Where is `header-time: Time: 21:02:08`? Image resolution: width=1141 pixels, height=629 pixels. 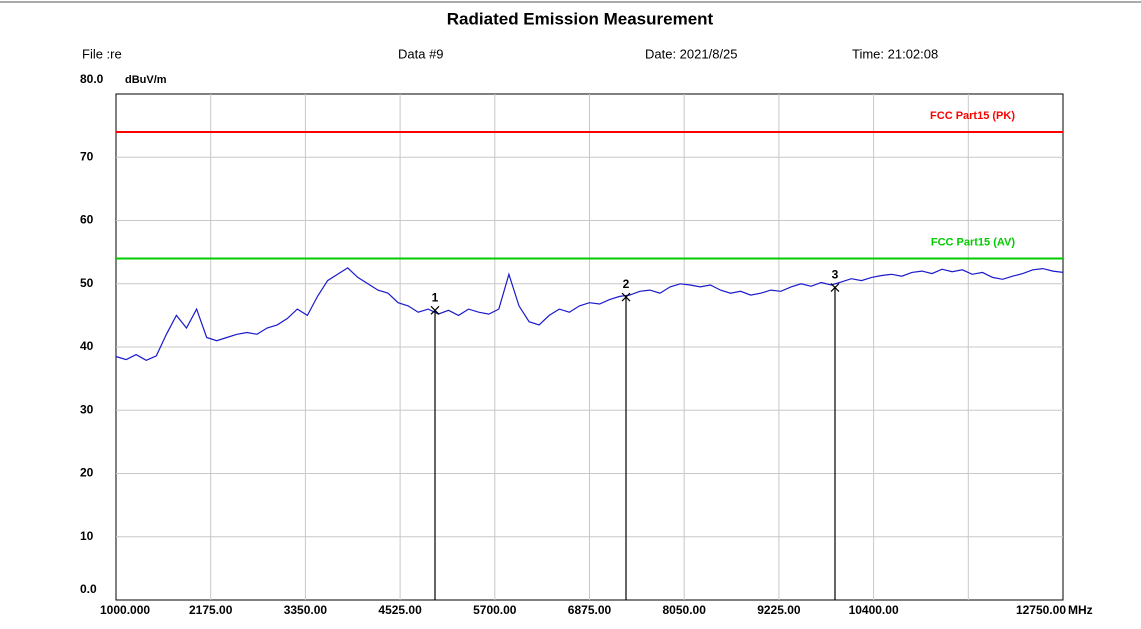
header-time: Time: 21:02:08 is located at coordinates (895, 53).